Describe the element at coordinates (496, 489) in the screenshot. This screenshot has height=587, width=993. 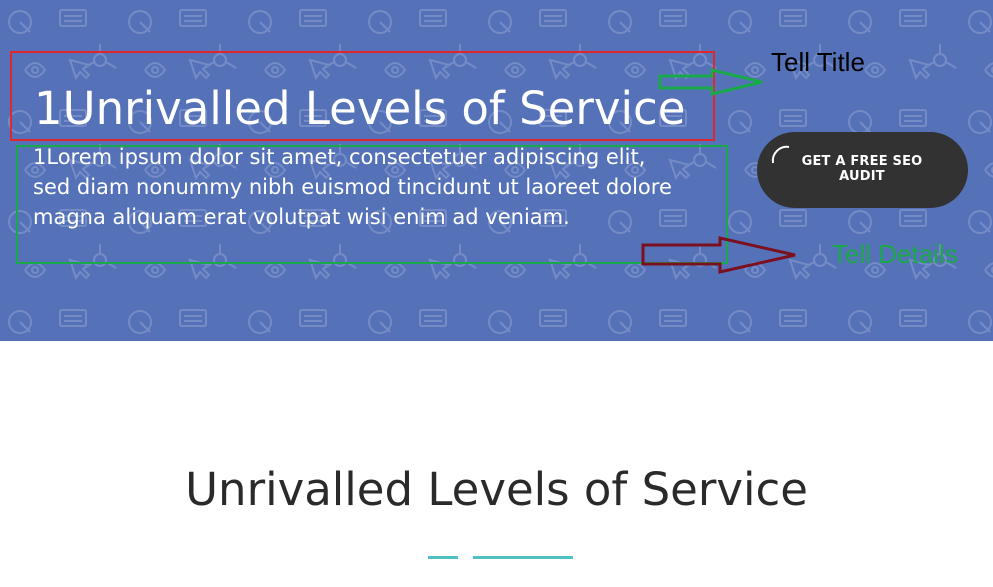
I see `section-heading: Unrivalled Levels of Service` at that location.